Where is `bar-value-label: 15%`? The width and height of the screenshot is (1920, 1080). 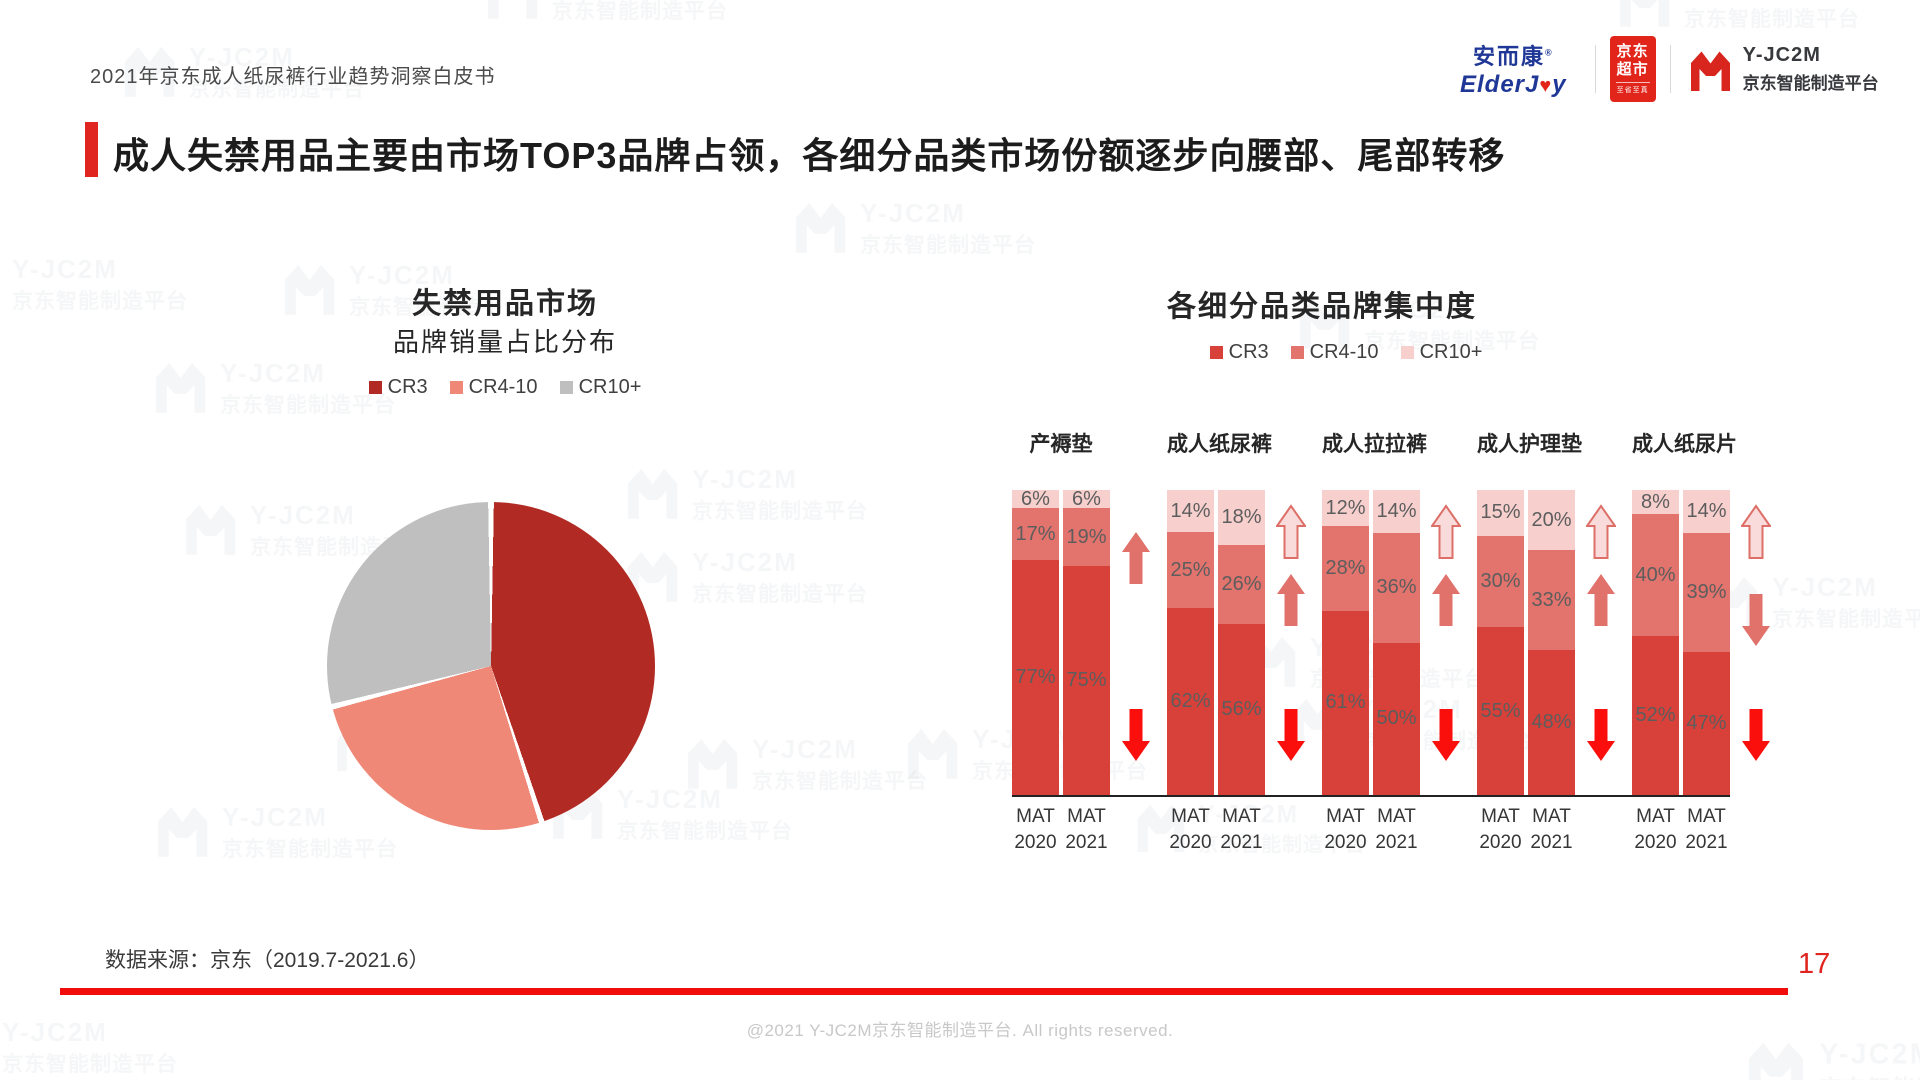 bar-value-label: 15% is located at coordinates (1500, 512).